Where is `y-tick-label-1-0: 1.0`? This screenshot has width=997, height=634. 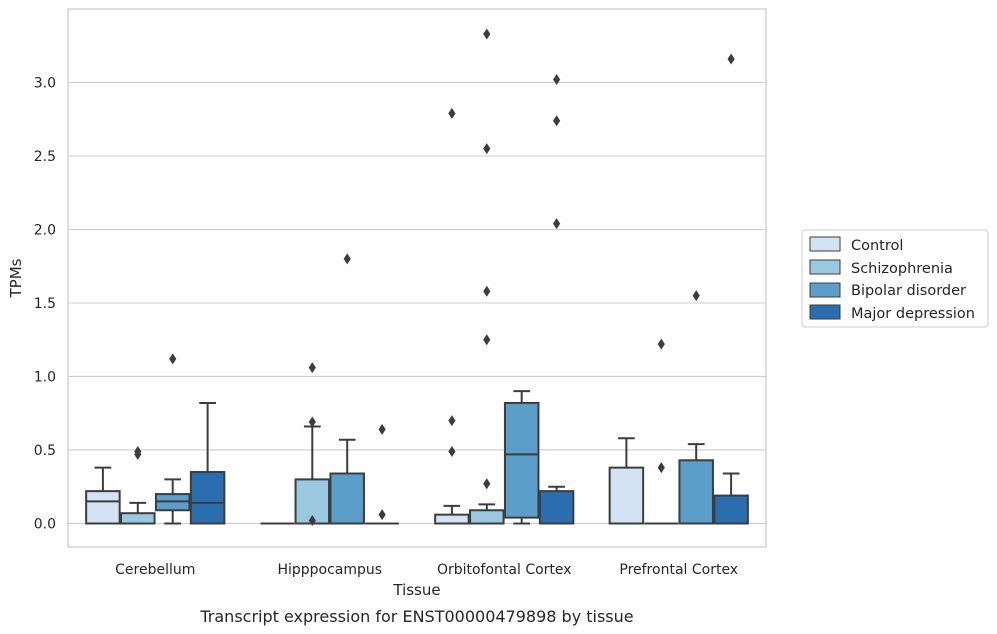
y-tick-label-1-0: 1.0 is located at coordinates (45, 377).